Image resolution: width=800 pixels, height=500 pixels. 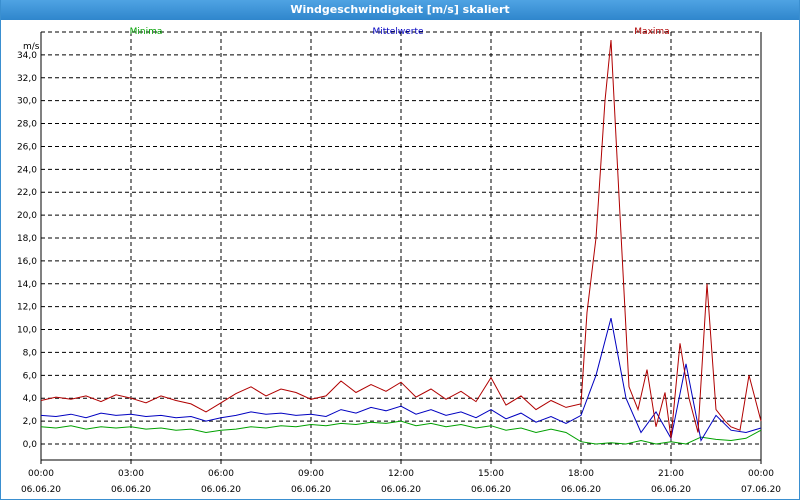 What do you see at coordinates (311, 474) in the screenshot?
I see `x-tick-time: 09:00` at bounding box center [311, 474].